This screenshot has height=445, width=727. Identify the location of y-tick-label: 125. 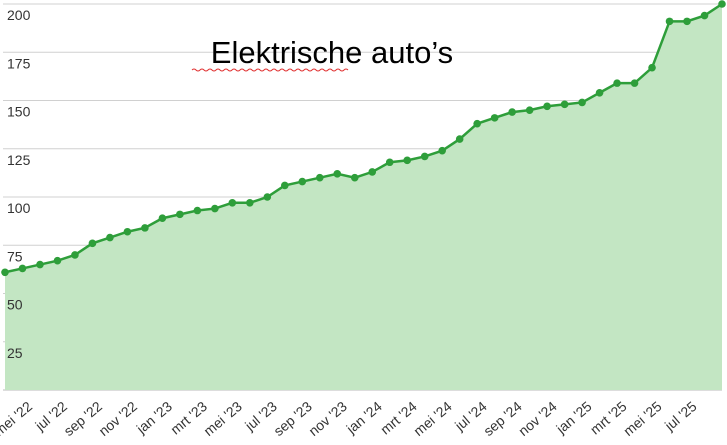
(19, 160).